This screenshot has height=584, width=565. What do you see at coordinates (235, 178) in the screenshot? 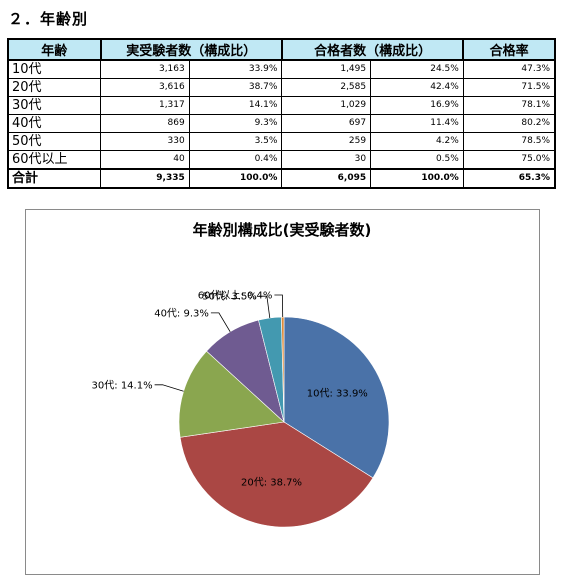
I see `total-examinees-pct-cell: 100.0%` at bounding box center [235, 178].